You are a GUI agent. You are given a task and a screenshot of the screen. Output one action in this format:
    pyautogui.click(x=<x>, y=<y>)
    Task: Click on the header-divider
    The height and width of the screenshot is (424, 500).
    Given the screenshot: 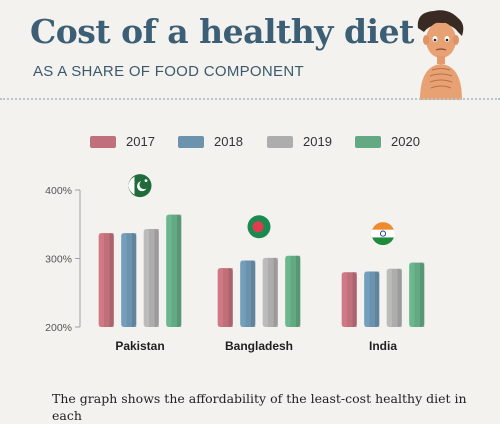 What is the action you would take?
    pyautogui.click(x=250, y=99)
    